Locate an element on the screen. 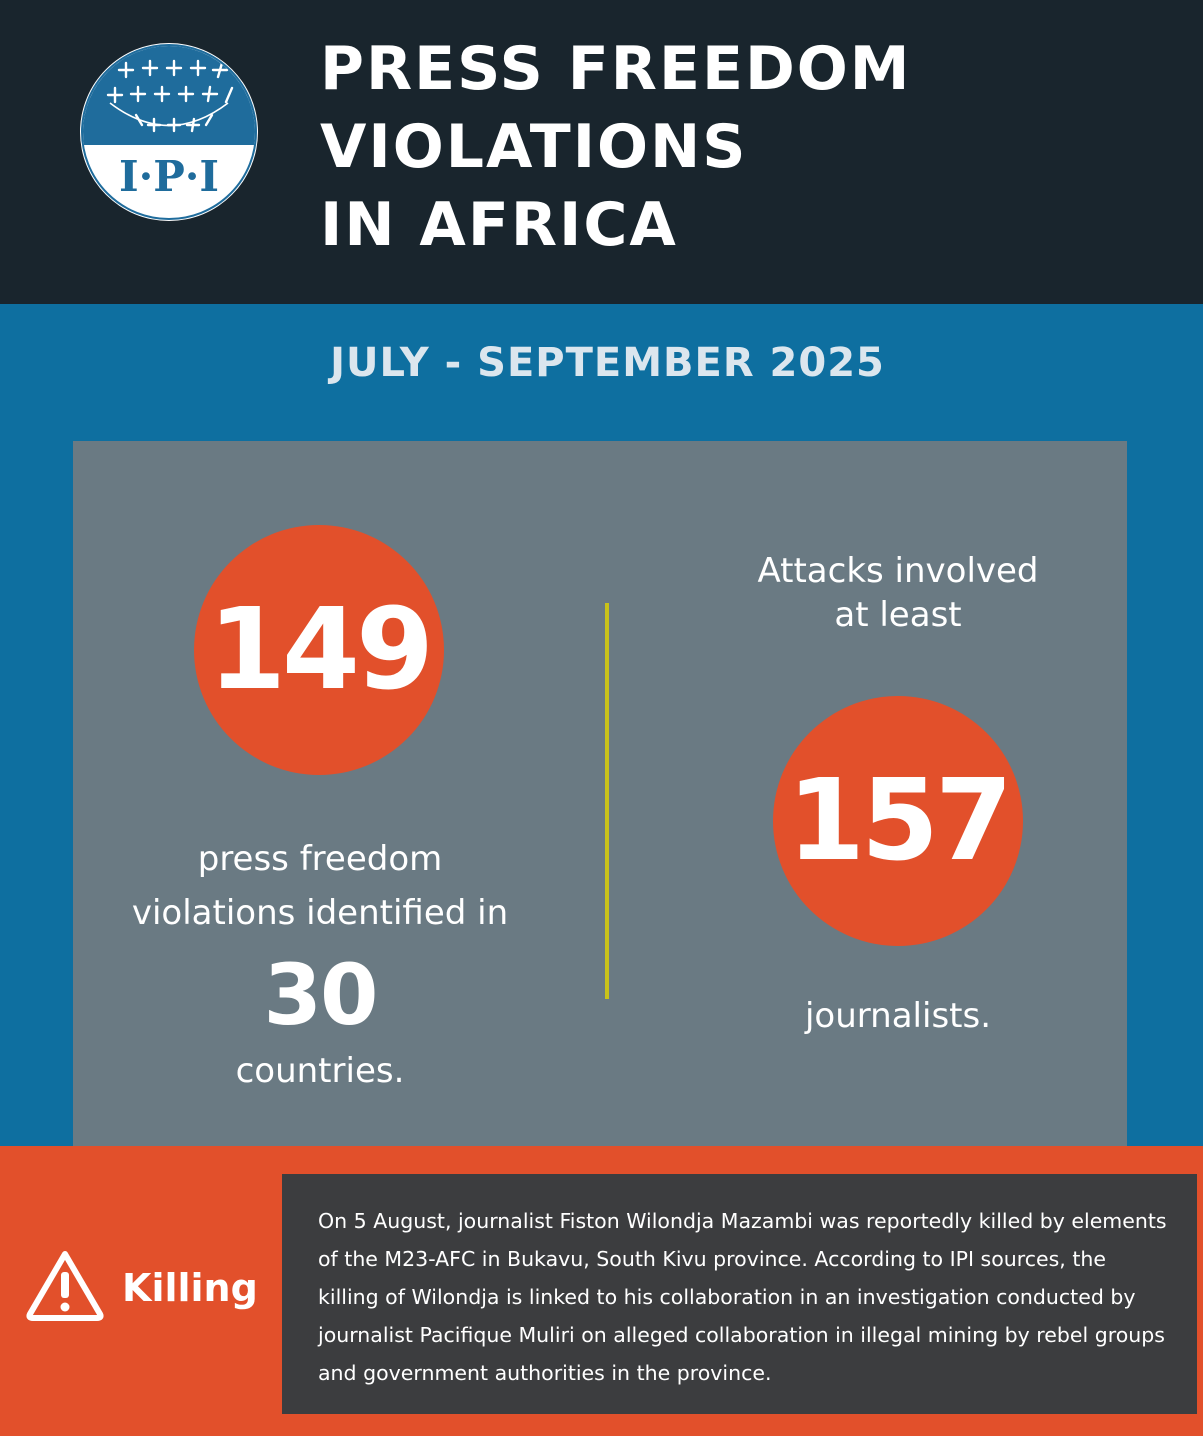 Image resolution: width=1203 pixels, height=1436 pixels. ipi-logo is located at coordinates (169, 132).